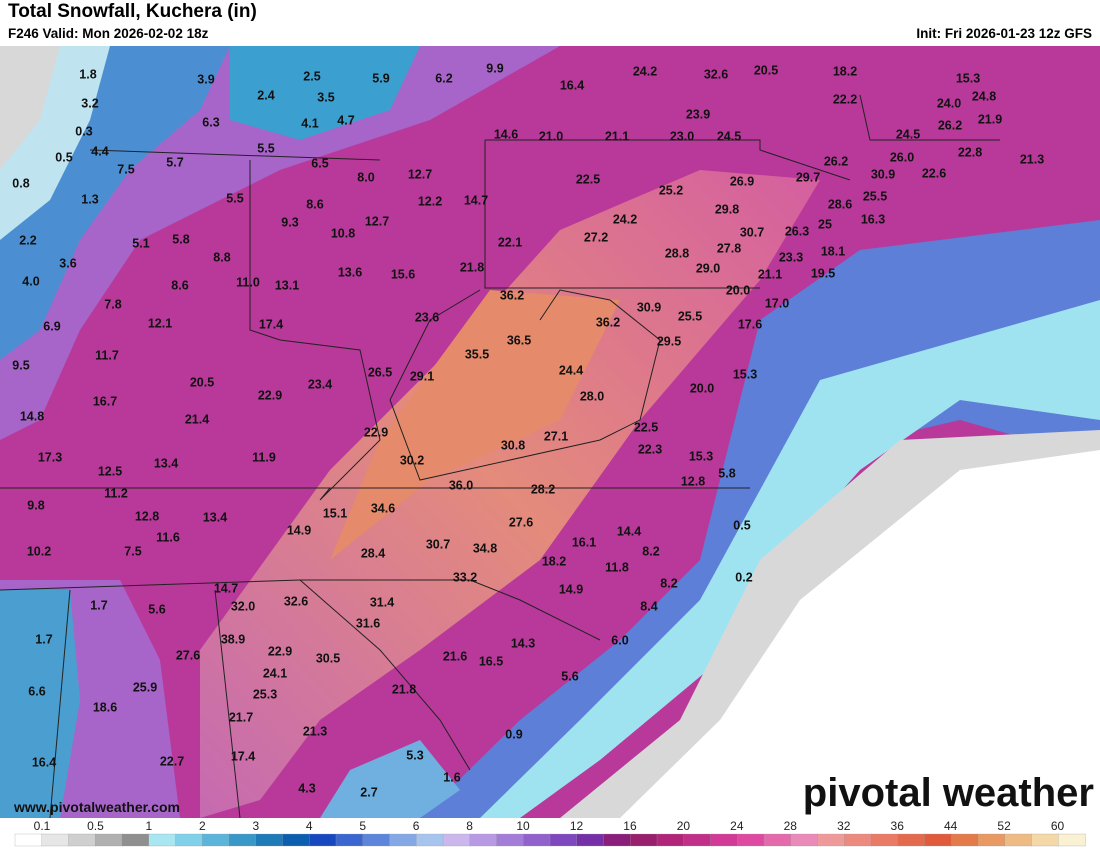 The width and height of the screenshot is (1100, 855). Describe the element at coordinates (197, 419) in the screenshot. I see `snowfall-label: 21.4` at that location.